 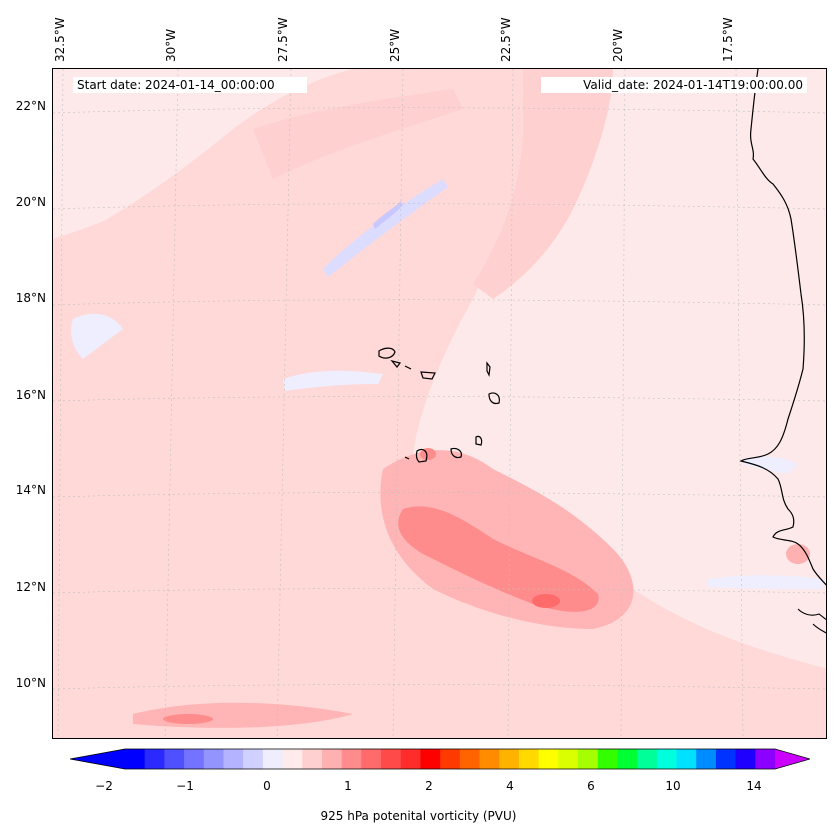 What do you see at coordinates (30, 202) in the screenshot?
I see `lat-label-20n: 20°N` at bounding box center [30, 202].